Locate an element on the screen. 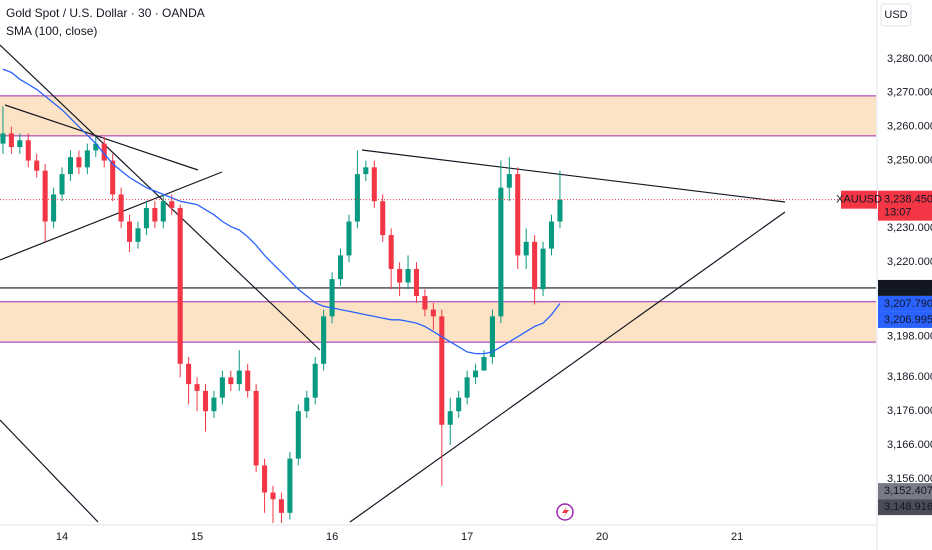 Image resolution: width=932 pixels, height=550 pixels. price-label: 3,207.790 is located at coordinates (908, 304).